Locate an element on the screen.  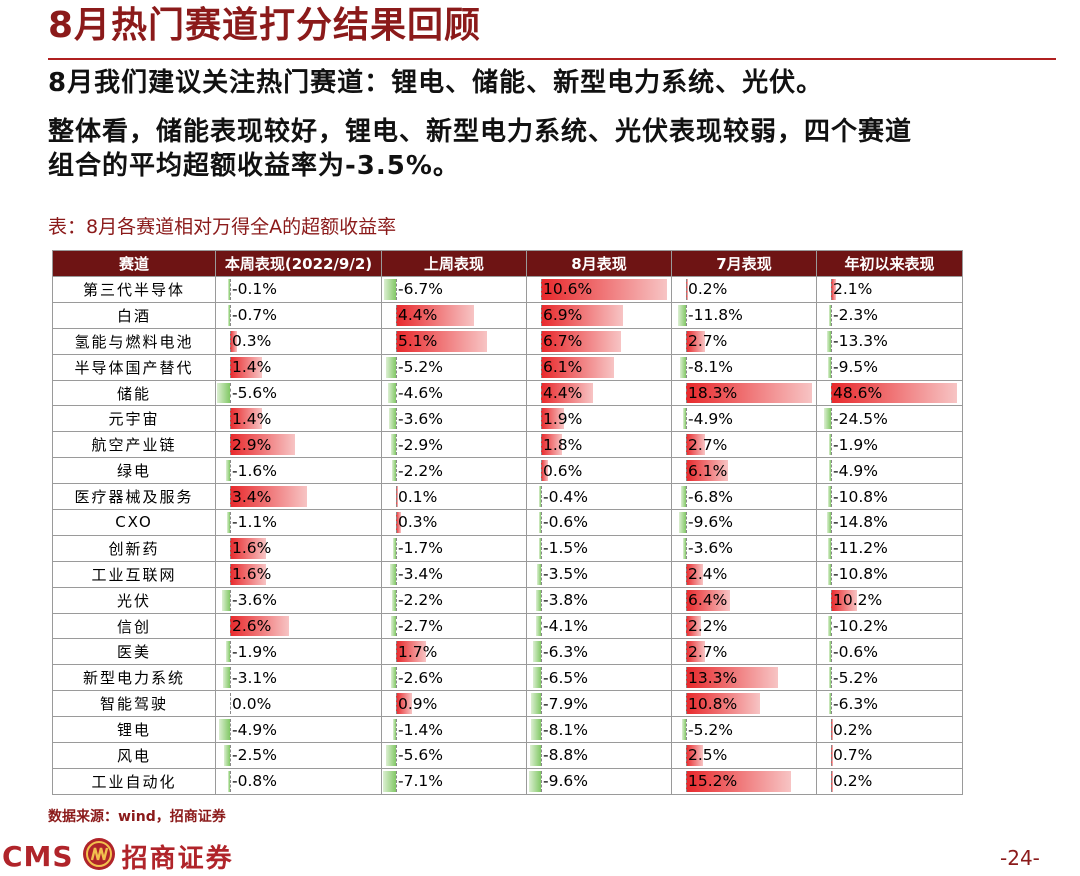
sector-name: 半导体国产替代 is located at coordinates (134, 367).